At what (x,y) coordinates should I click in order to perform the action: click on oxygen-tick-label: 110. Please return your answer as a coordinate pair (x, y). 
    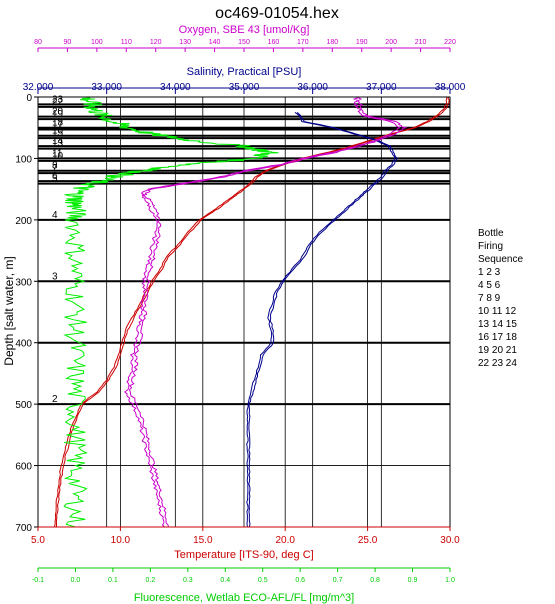
    Looking at the image, I should click on (126, 42).